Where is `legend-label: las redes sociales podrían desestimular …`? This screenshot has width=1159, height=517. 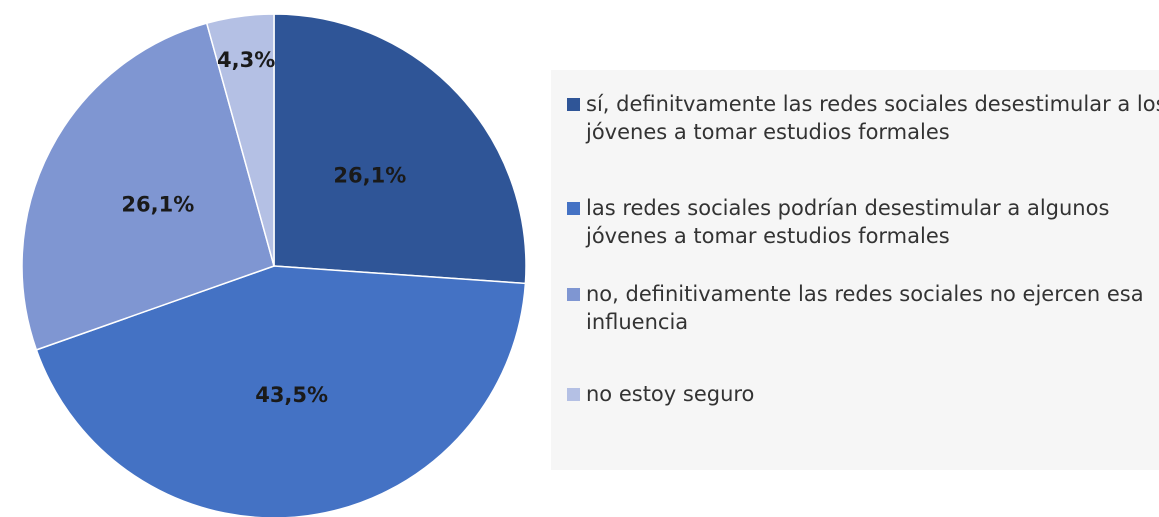 legend-label: las redes sociales podrían desestimular … is located at coordinates (848, 222).